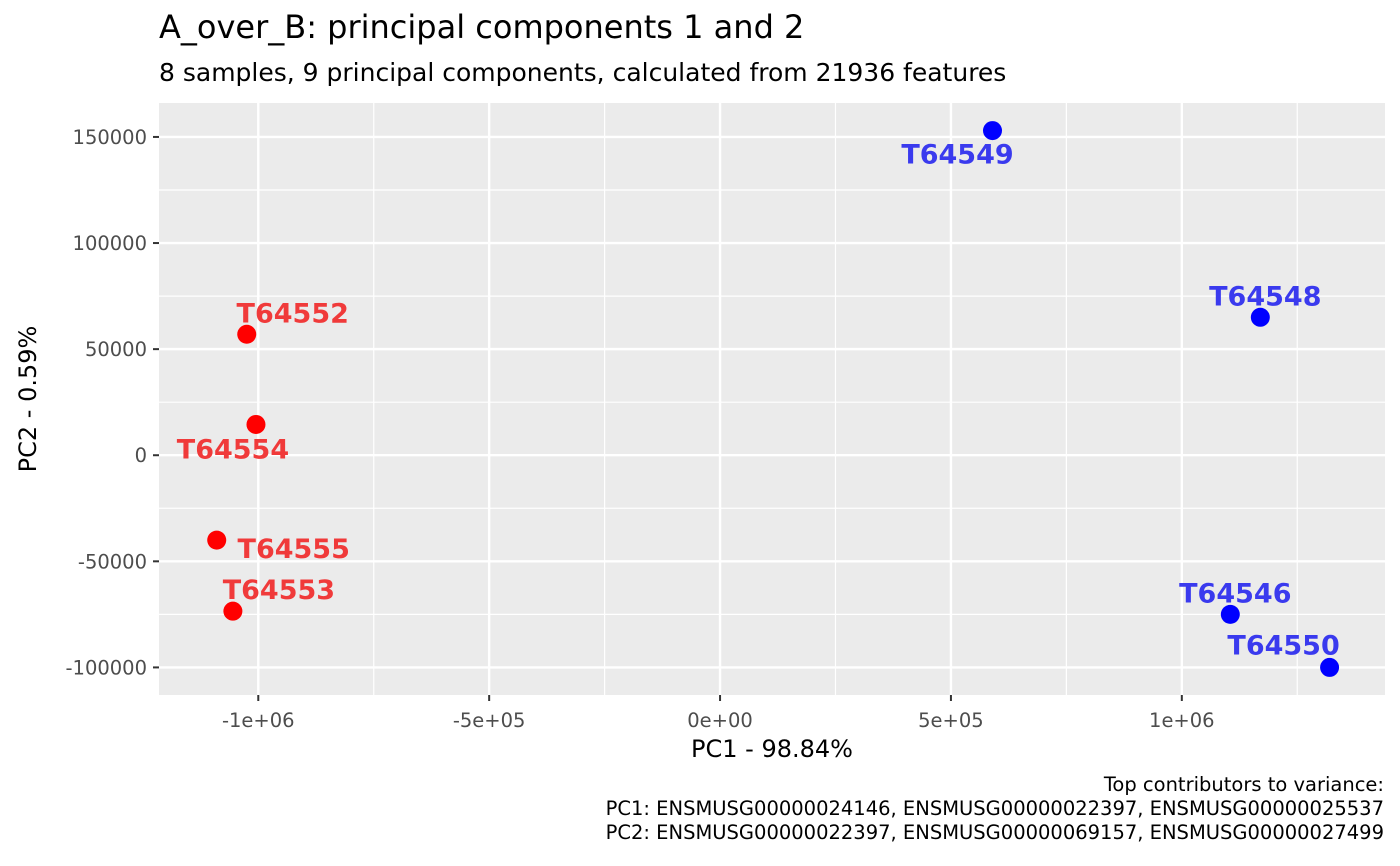 The image size is (1400, 866). I want to click on point-label: T64555, so click(294, 549).